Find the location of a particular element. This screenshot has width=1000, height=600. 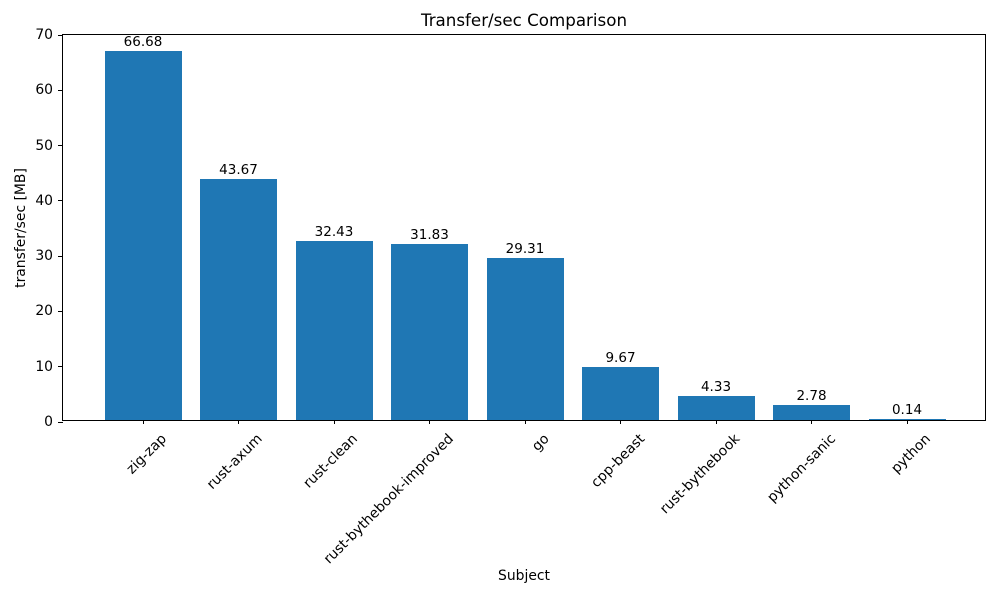

bar-value-label: 31.83 is located at coordinates (429, 235).